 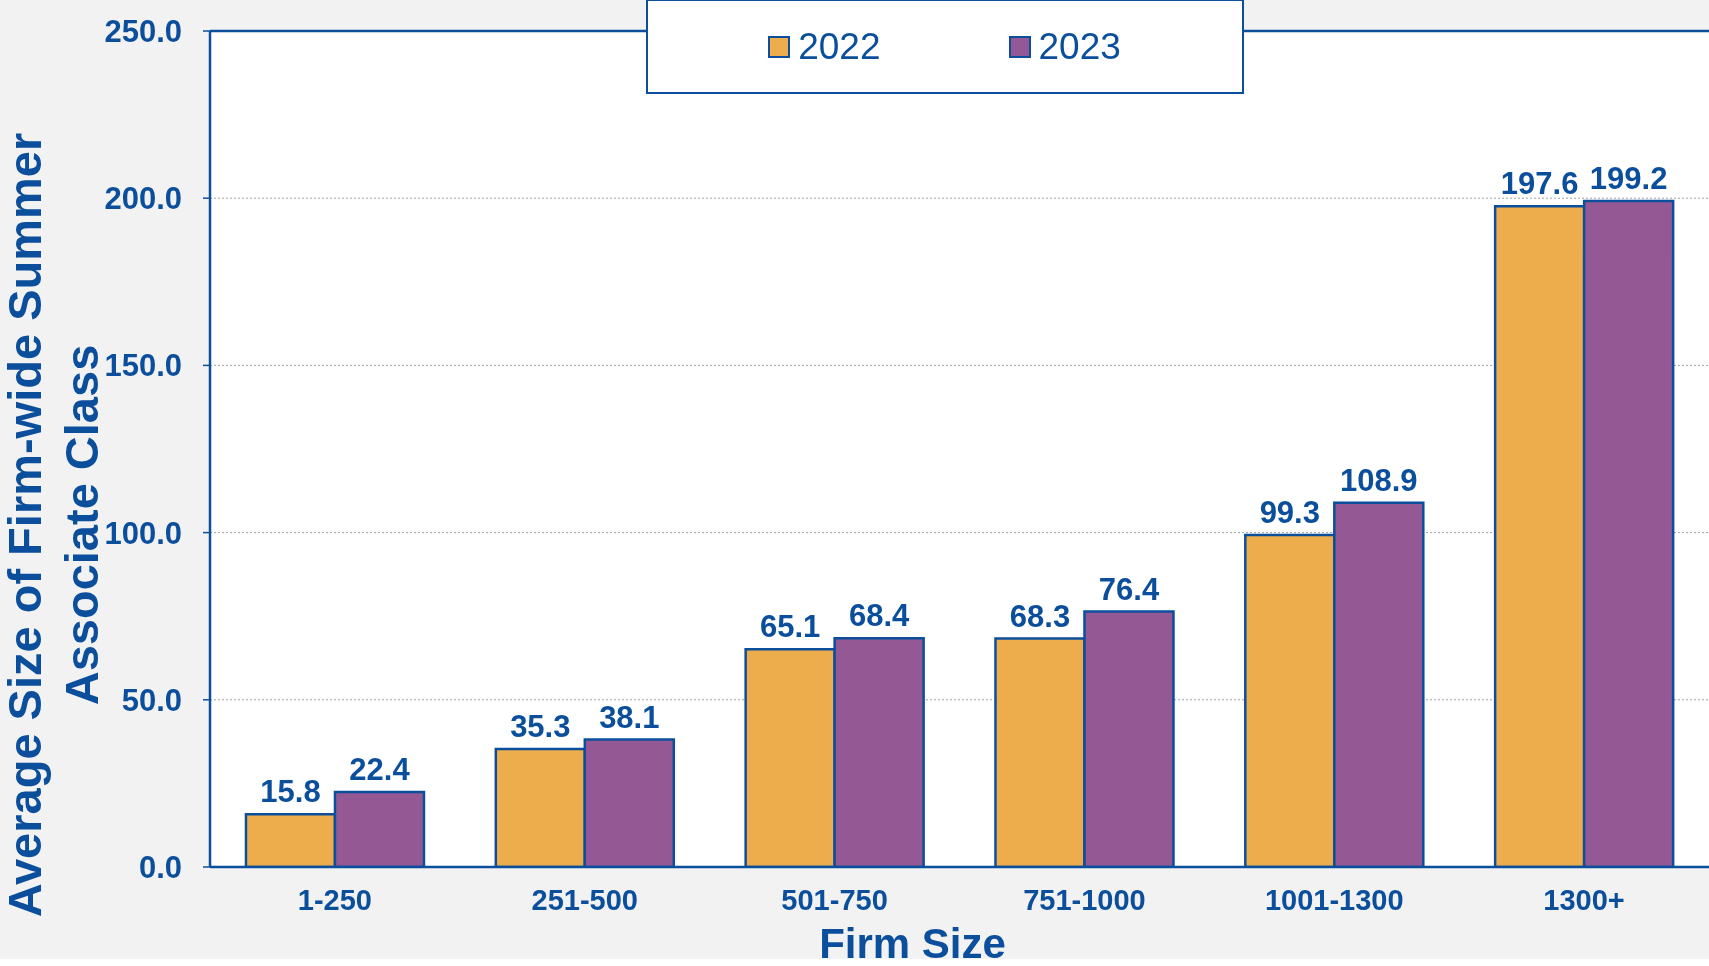 What do you see at coordinates (1079, 46) in the screenshot?
I see `legend-label: 2023` at bounding box center [1079, 46].